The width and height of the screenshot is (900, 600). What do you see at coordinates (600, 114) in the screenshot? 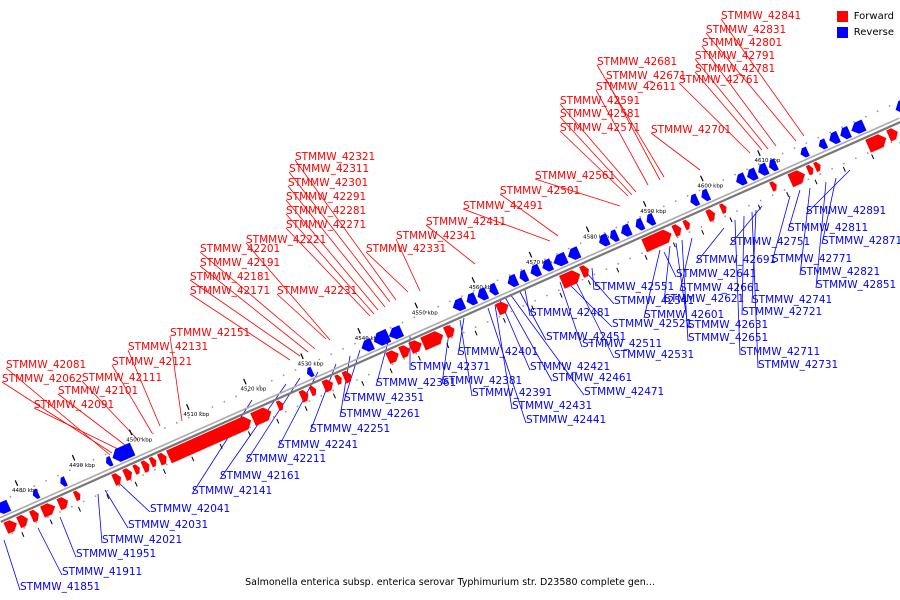
I see `forward-gene-label: STMMW_42581` at bounding box center [600, 114].